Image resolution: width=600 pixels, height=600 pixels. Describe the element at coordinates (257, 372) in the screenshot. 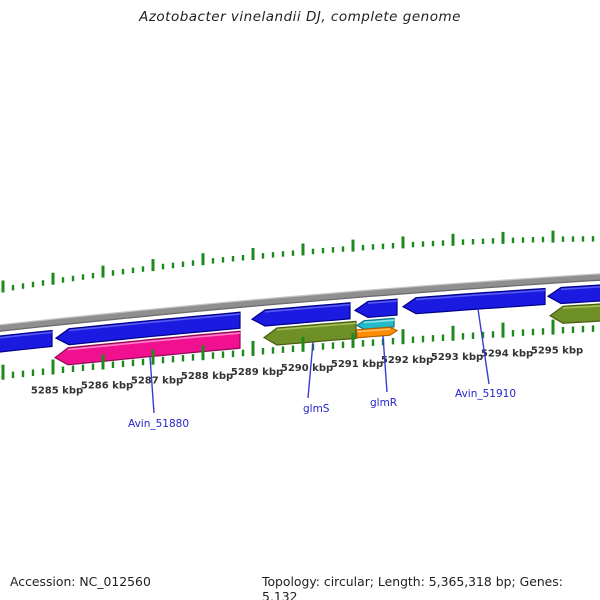

I see `ruler-label: 5289 kbp` at that location.